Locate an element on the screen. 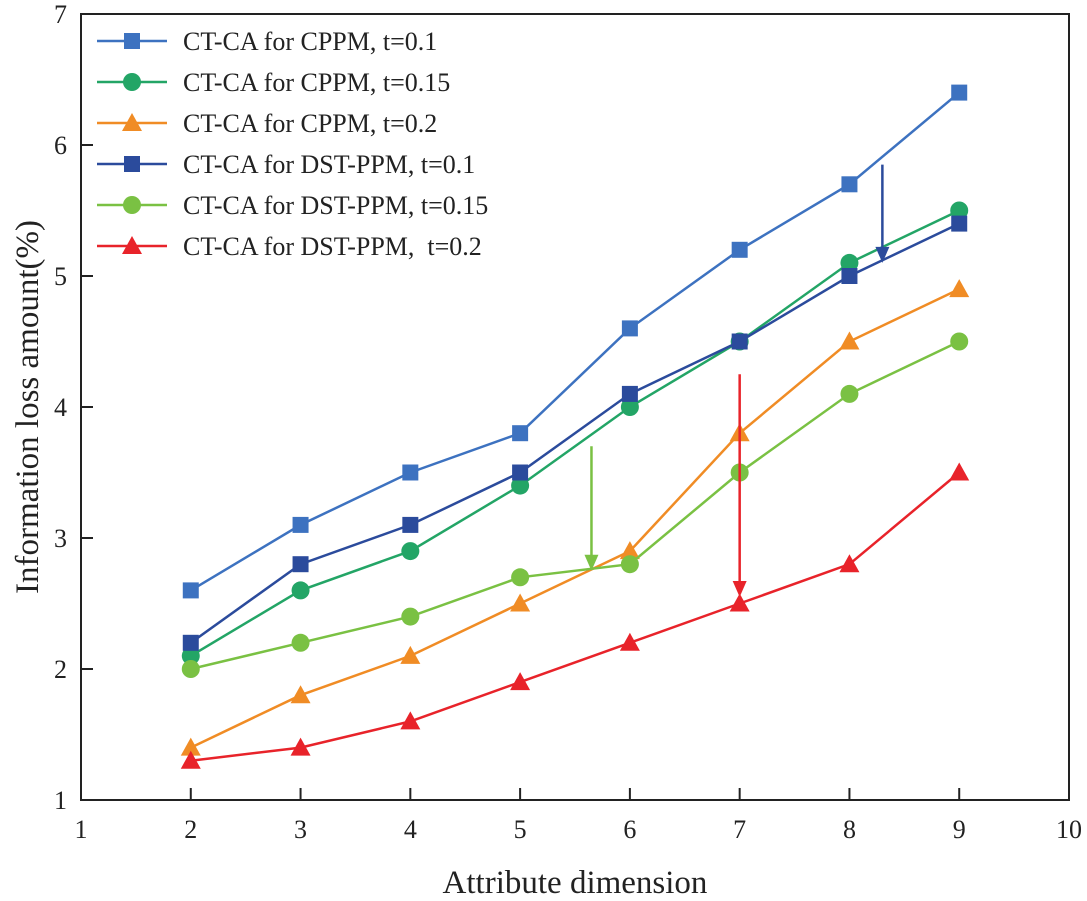  legend-entry: CT-CA for CPPM, t=0.15 is located at coordinates (273, 82).